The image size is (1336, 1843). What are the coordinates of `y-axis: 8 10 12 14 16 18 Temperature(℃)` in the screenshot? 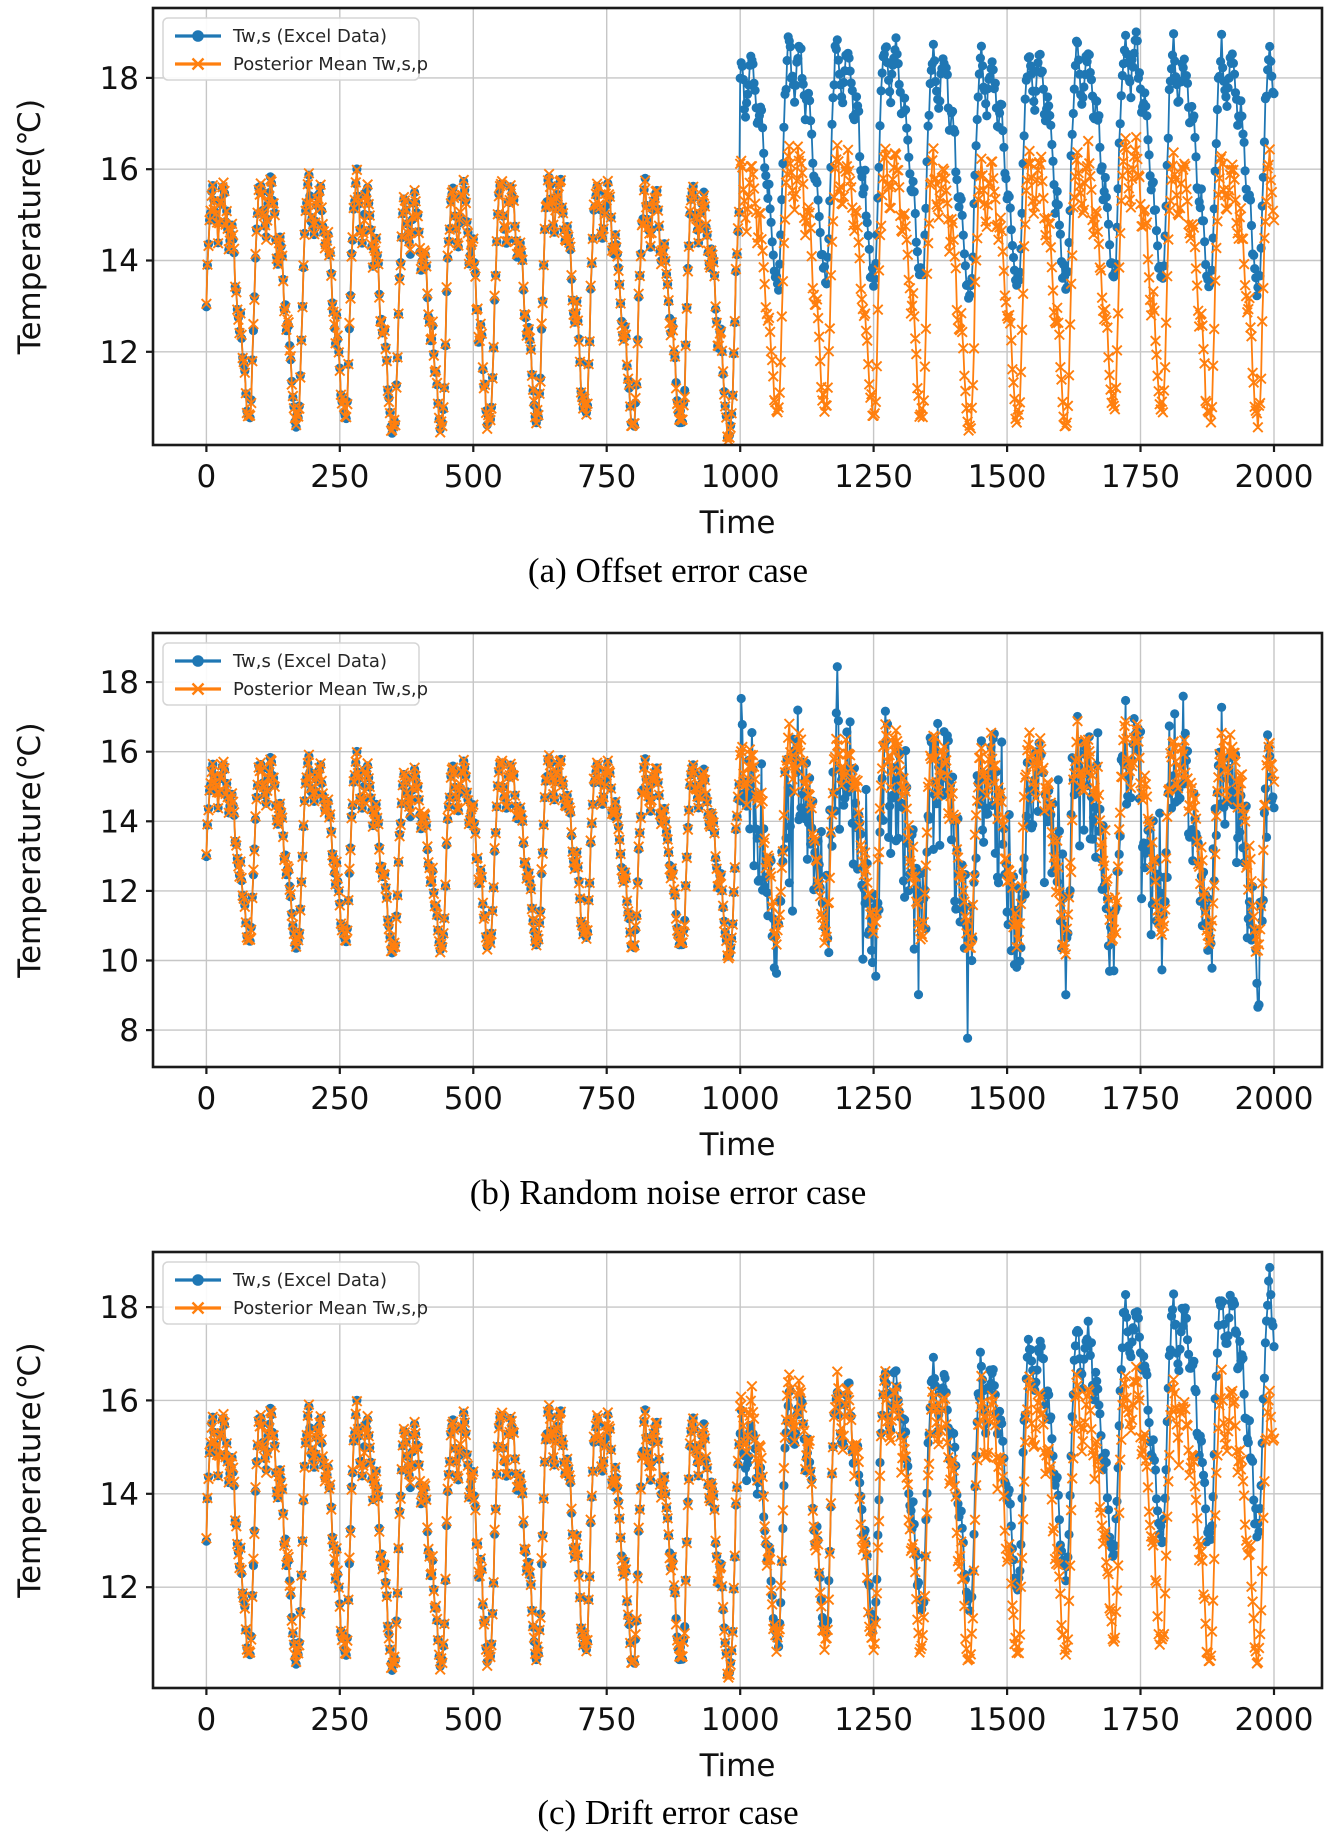 It's located at (82, 857).